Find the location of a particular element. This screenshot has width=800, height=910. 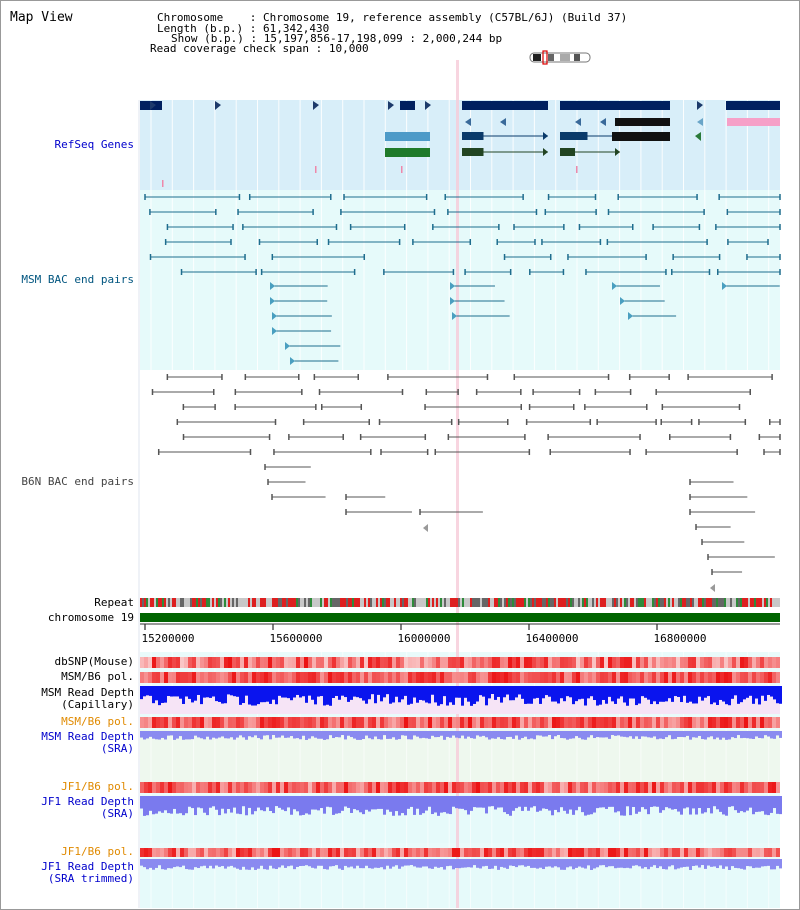

msm-b6-pol-label-1: MSM/B6 pol. is located at coordinates (97, 676).